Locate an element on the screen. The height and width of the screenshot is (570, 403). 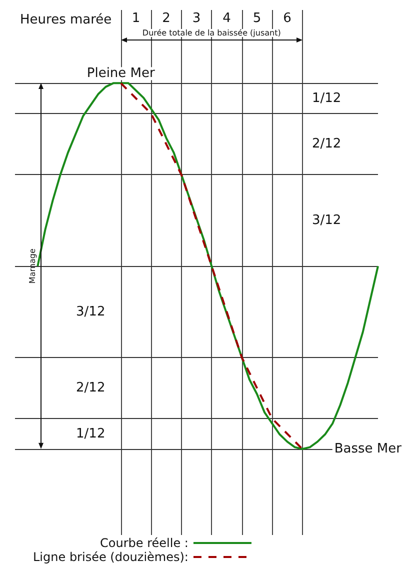
x-tick-label: 4 is located at coordinates (226, 18).